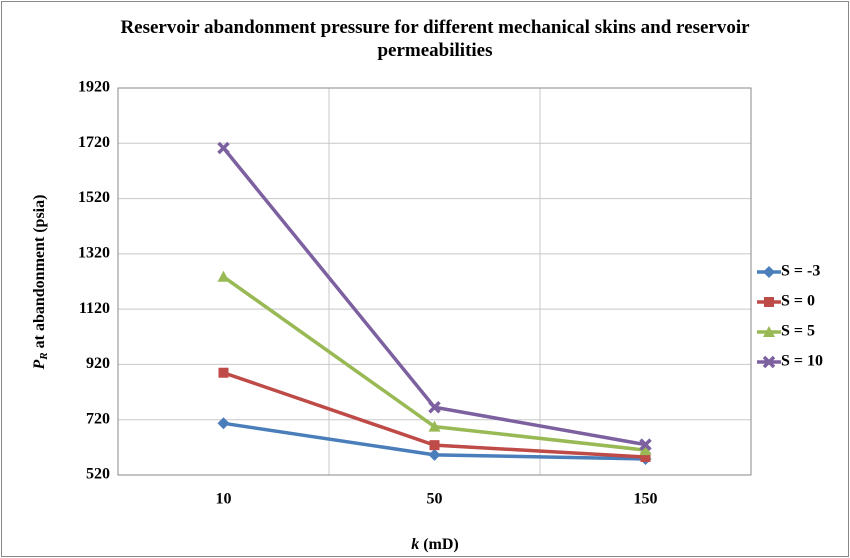 The width and height of the screenshot is (850, 558). What do you see at coordinates (435, 499) in the screenshot?
I see `x-tick-label: 50` at bounding box center [435, 499].